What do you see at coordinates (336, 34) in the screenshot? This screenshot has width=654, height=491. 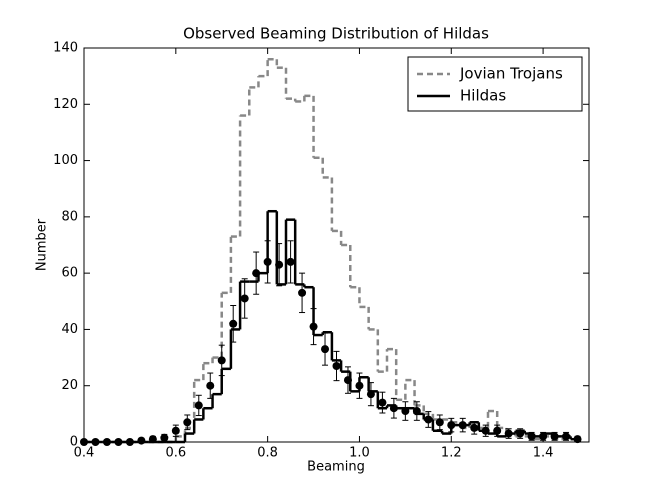 I see `chart-title: Observed Beaming Distribution of Hildas` at bounding box center [336, 34].